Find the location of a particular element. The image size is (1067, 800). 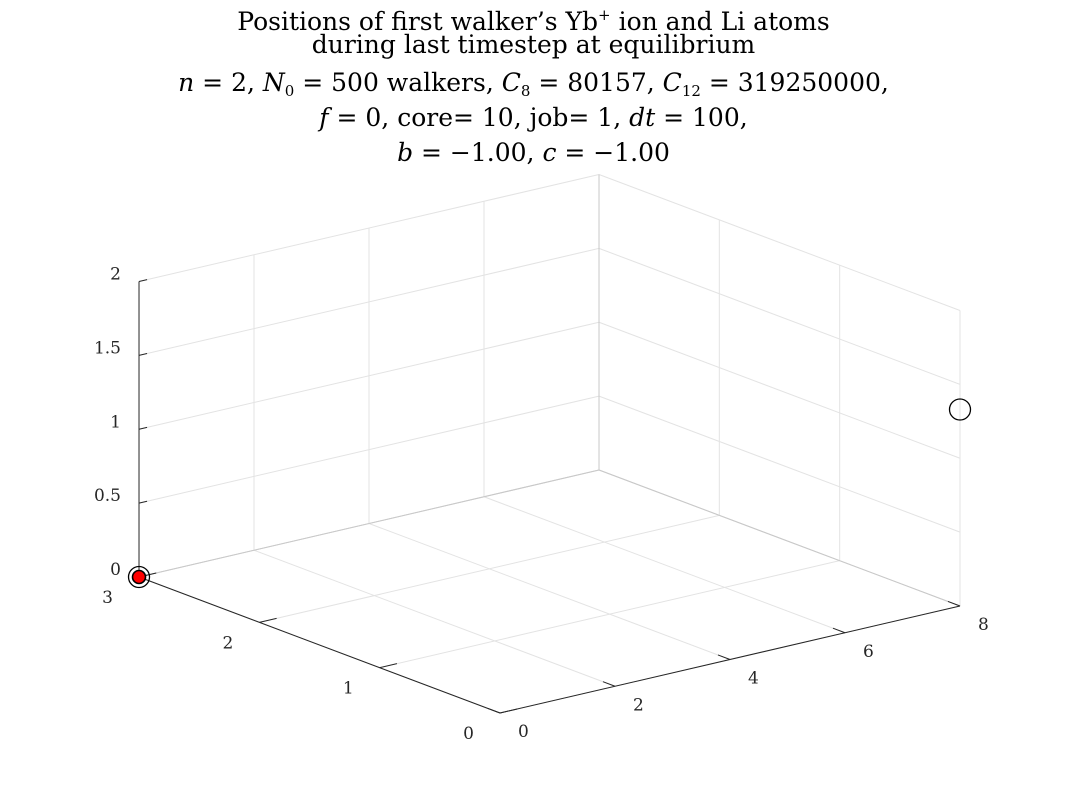

title-line: b = −1.00, c = −1.00 is located at coordinates (533, 153).